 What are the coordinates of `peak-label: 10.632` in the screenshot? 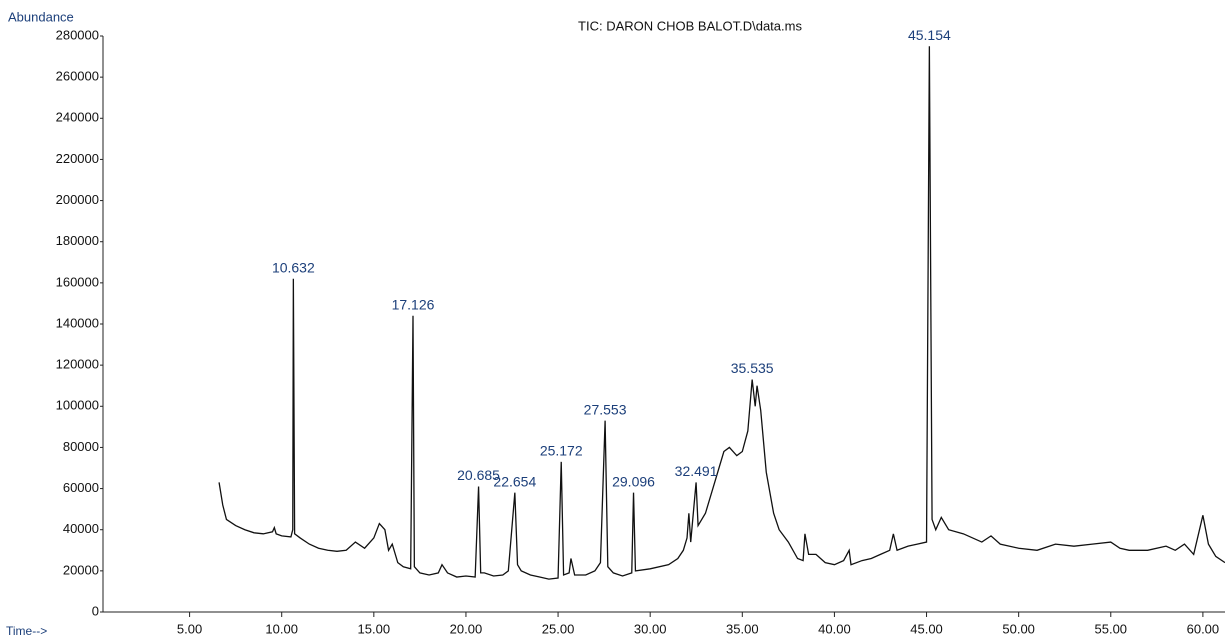 It's located at (293, 267).